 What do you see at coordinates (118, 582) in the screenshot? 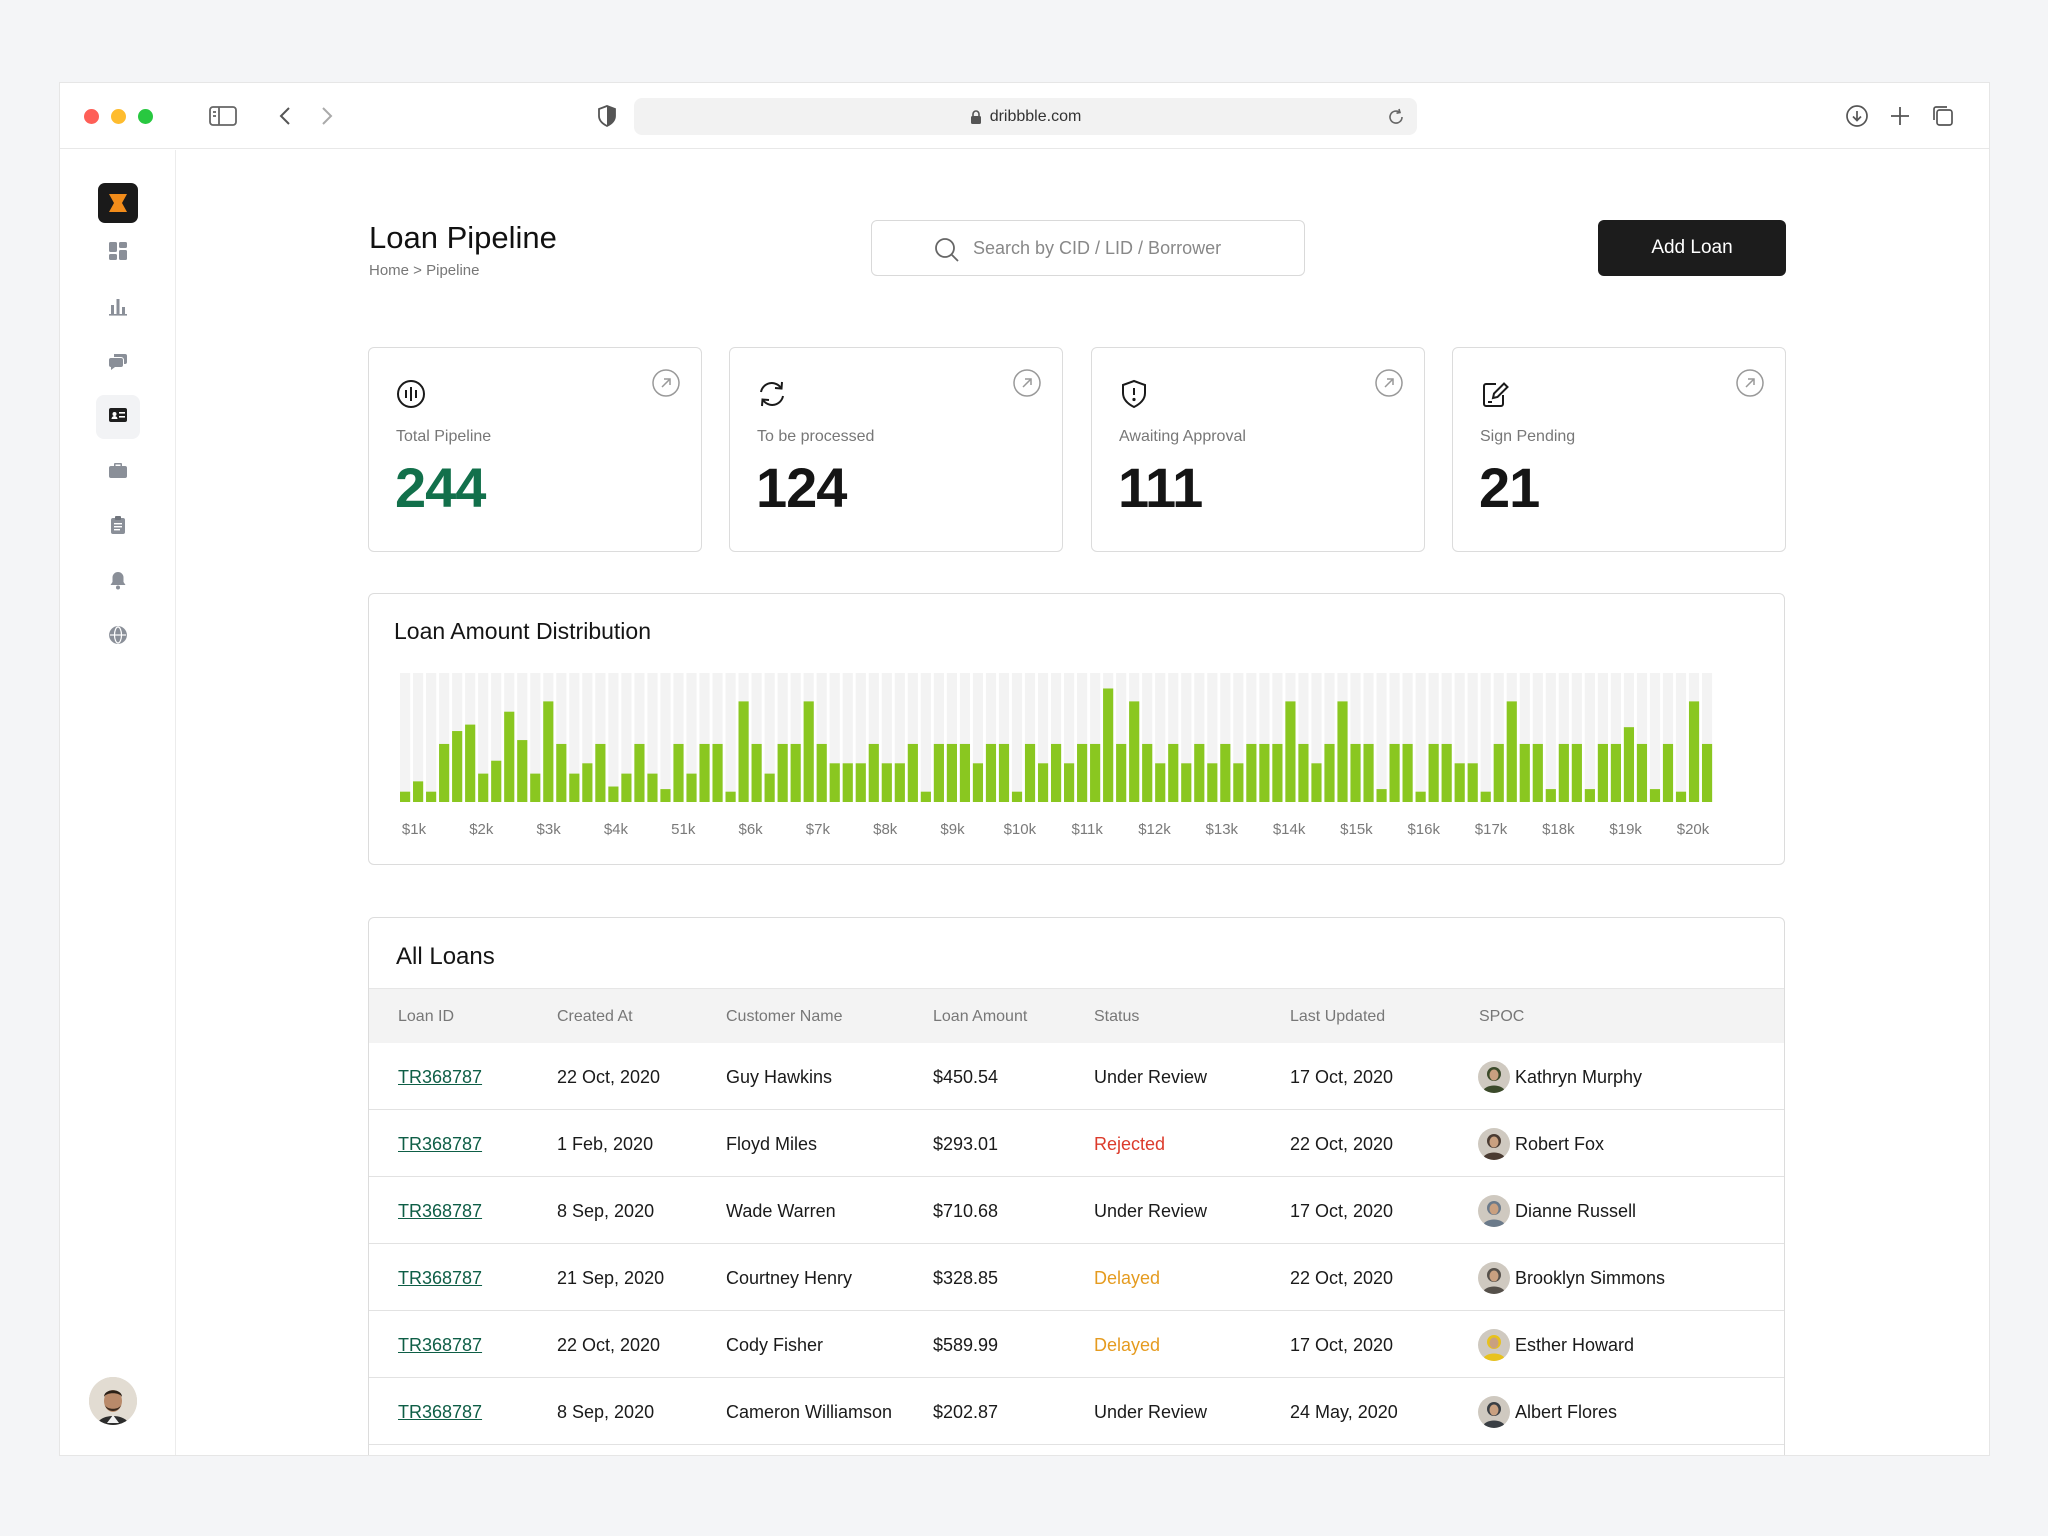
I see `sidebar-item-notifications` at bounding box center [118, 582].